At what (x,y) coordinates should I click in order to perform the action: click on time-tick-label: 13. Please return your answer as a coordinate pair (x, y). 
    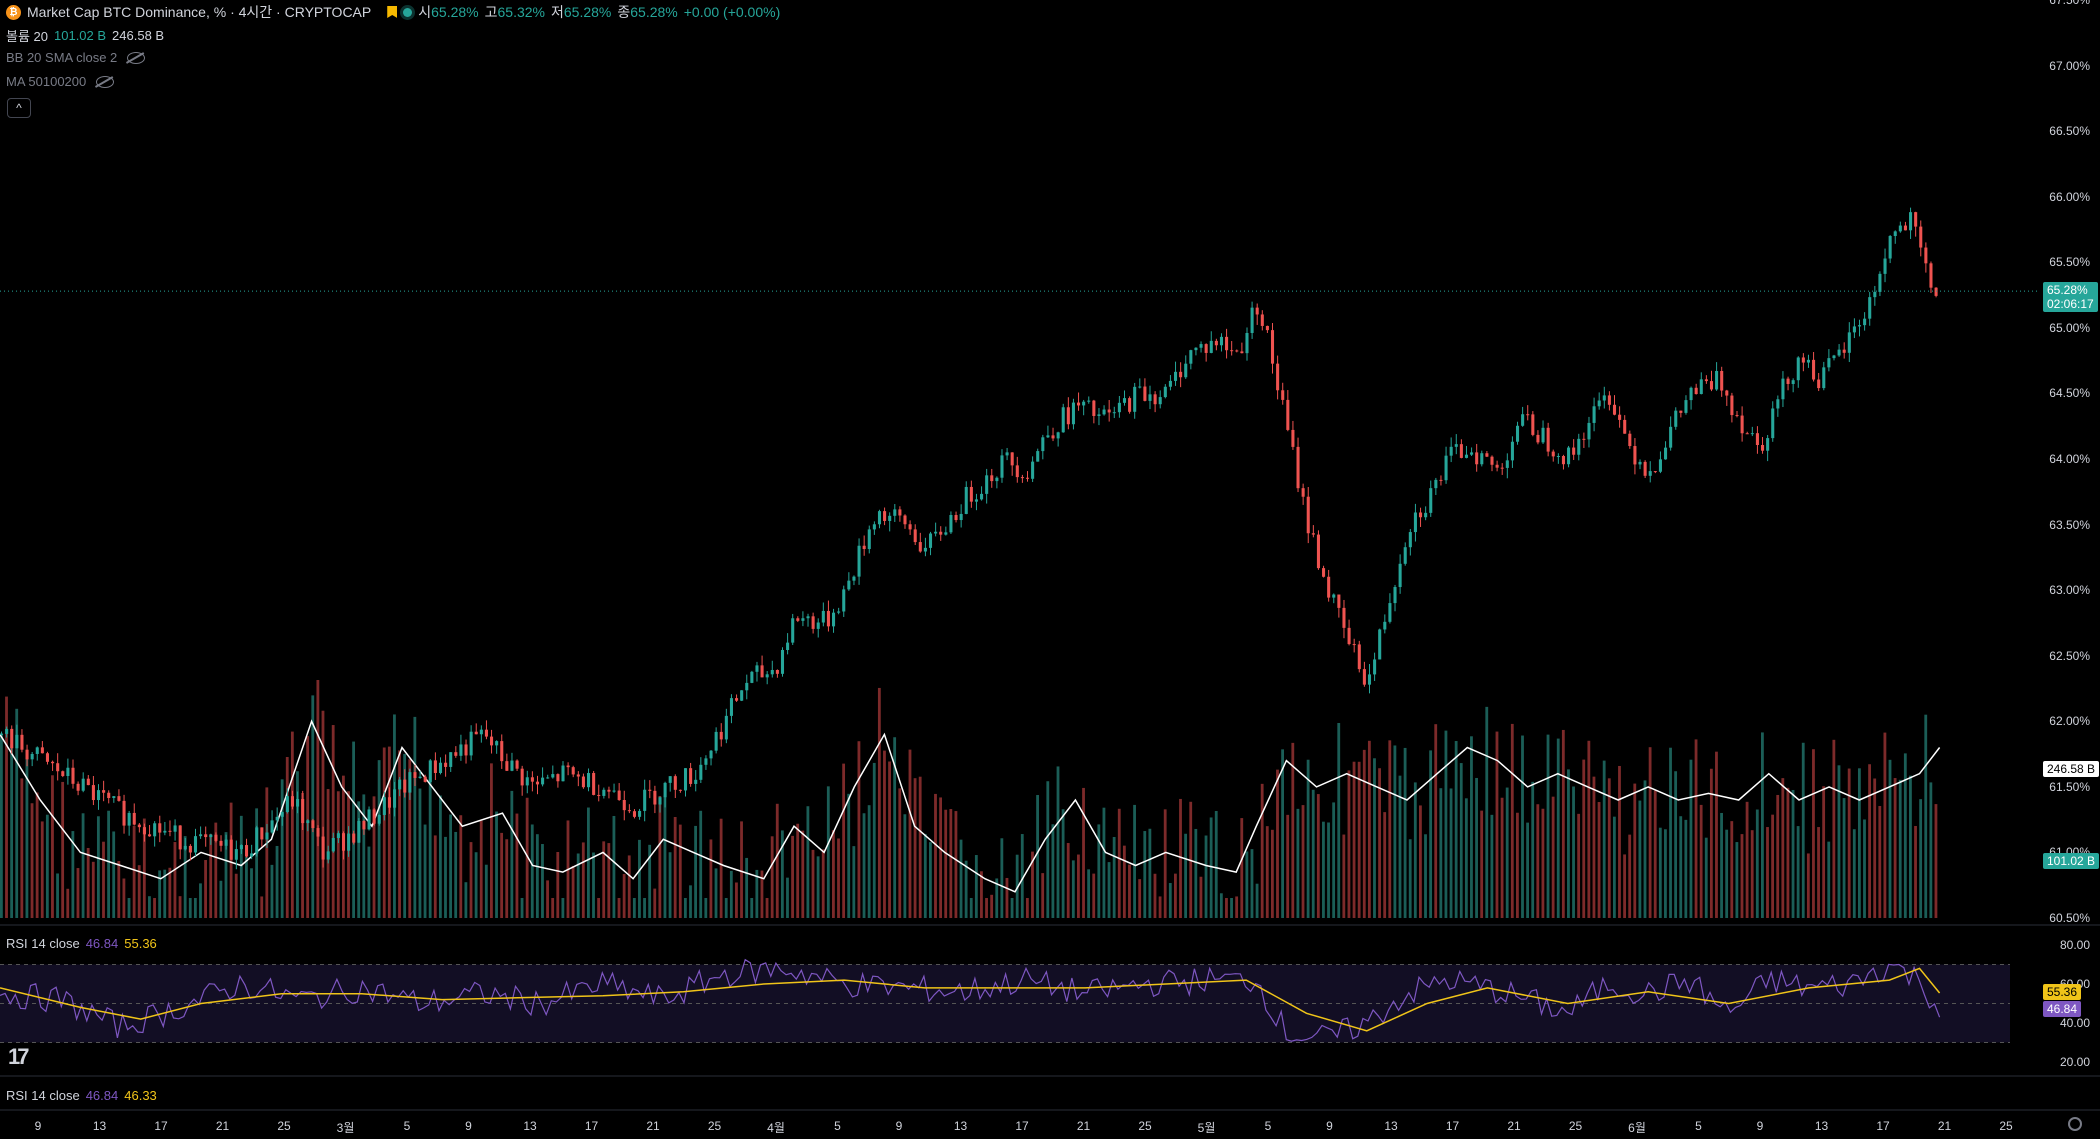
    Looking at the image, I should click on (1821, 1126).